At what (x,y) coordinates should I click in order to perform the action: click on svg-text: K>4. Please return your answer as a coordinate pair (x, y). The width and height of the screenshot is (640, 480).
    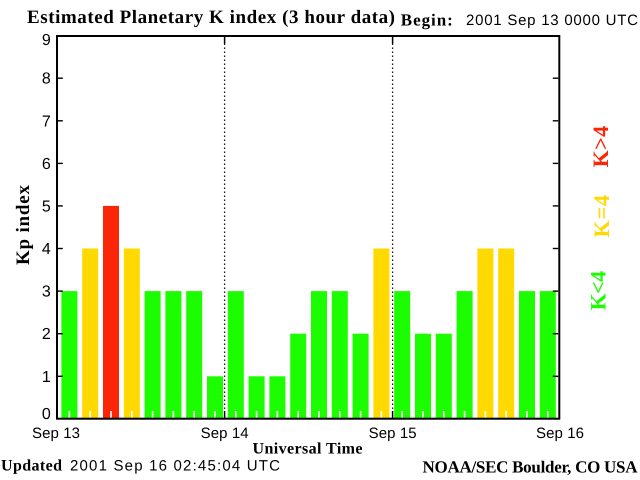
    Looking at the image, I should click on (600, 147).